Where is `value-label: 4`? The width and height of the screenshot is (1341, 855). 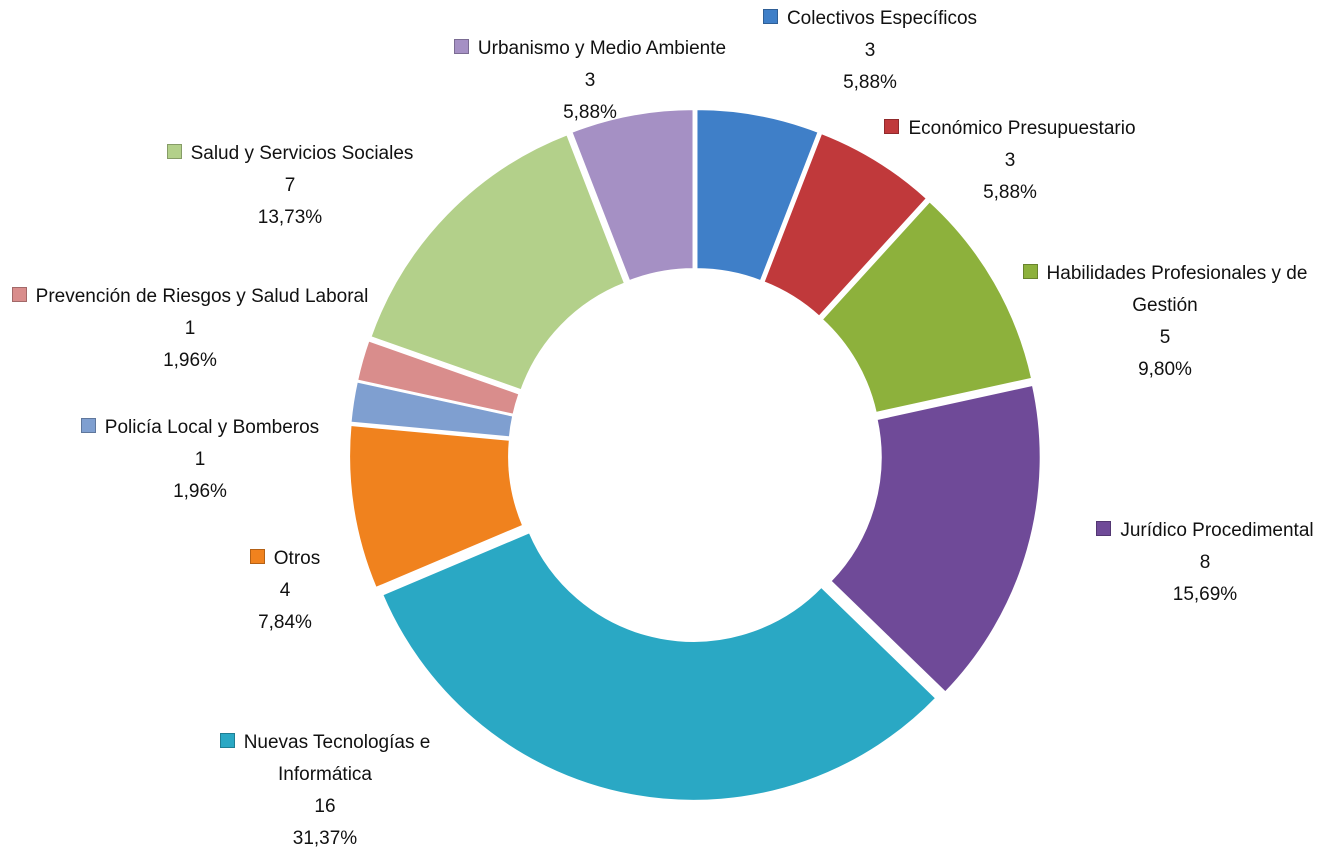
value-label: 4 is located at coordinates (285, 590).